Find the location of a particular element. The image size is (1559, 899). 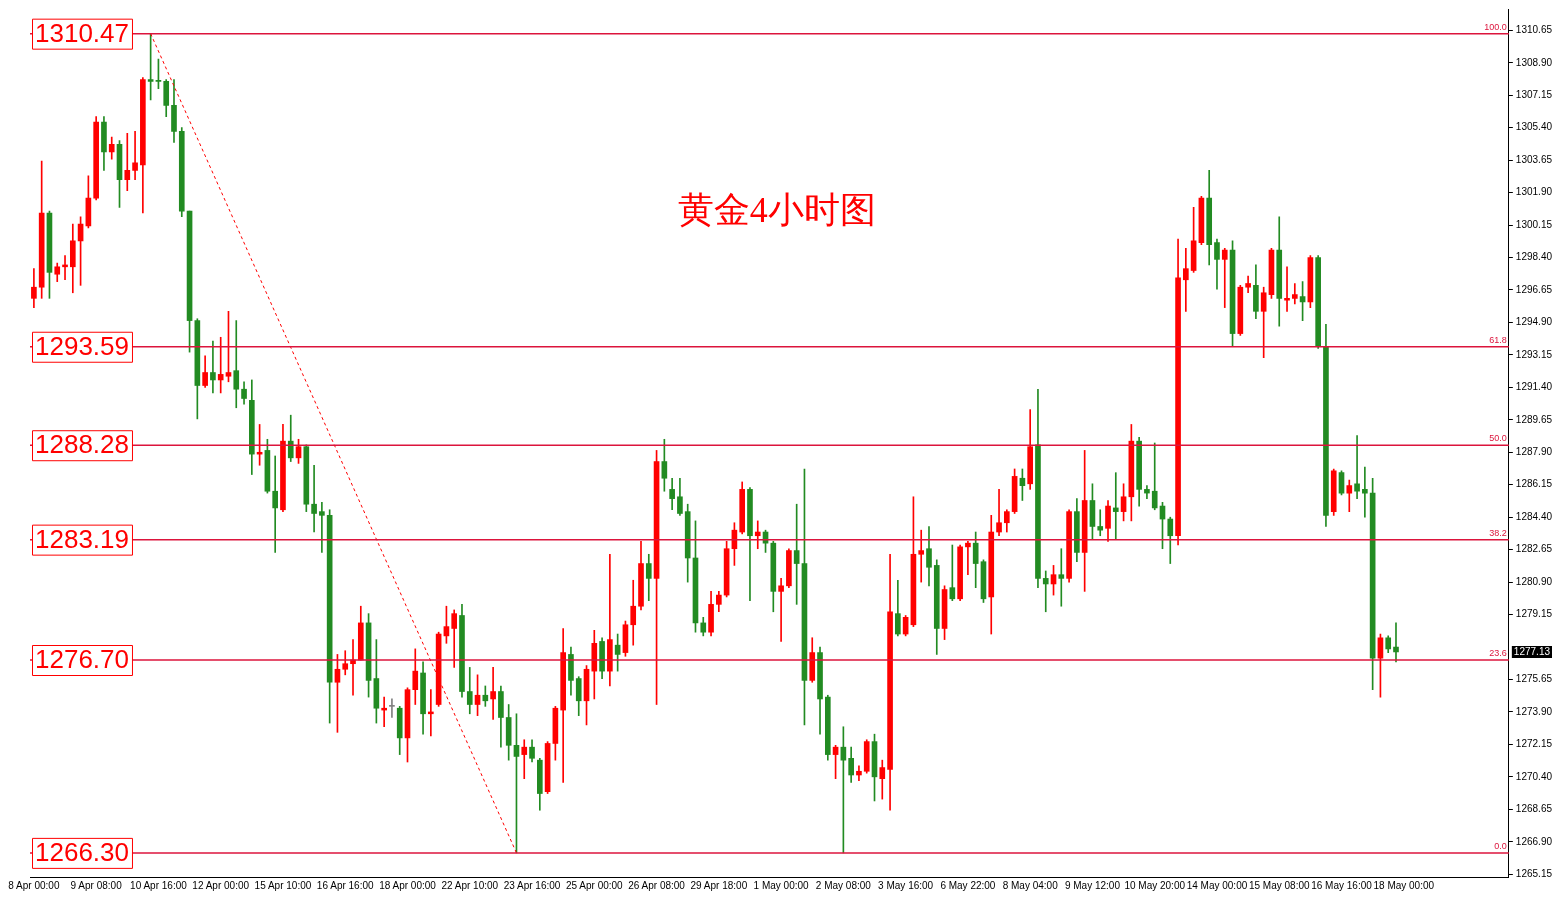

ref-line-label: 1310.47 is located at coordinates (82, 32).